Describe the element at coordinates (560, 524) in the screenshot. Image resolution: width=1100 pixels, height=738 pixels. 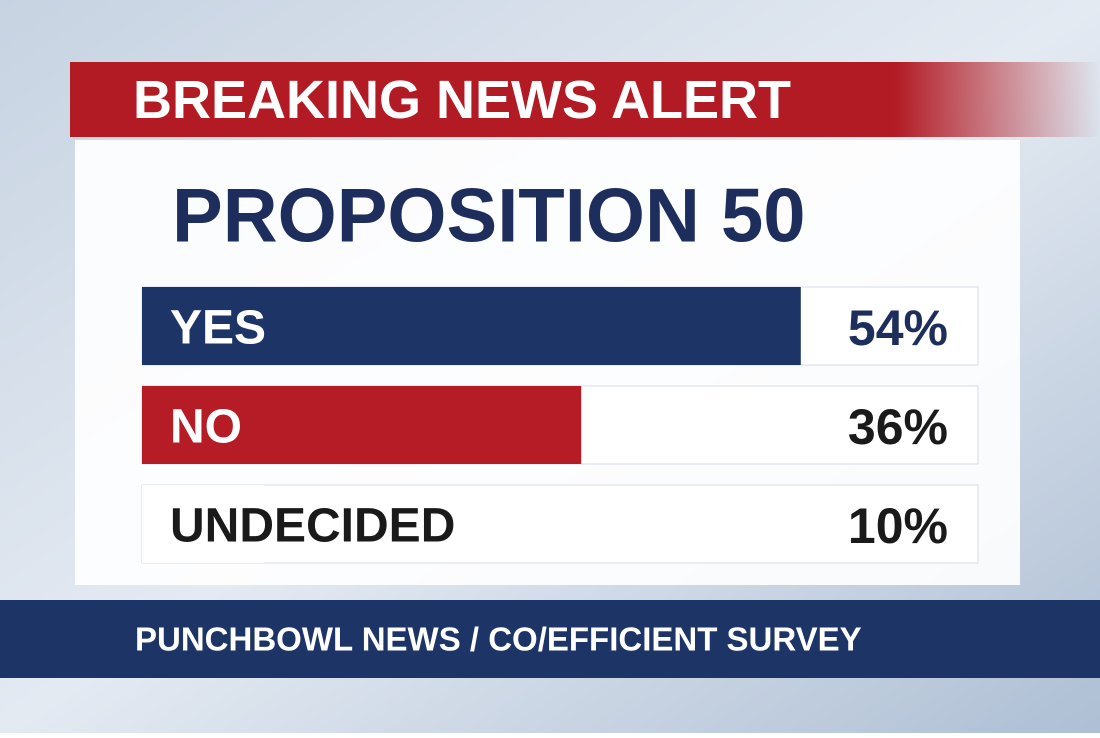
I see `row-background` at that location.